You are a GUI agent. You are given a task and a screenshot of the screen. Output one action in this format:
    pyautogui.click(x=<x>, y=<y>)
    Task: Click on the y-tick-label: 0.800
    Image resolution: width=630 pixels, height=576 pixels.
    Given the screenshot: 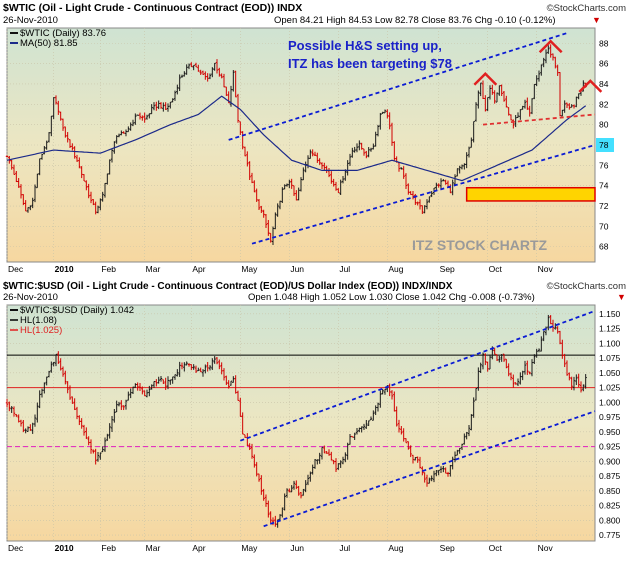 What is the action you would take?
    pyautogui.click(x=610, y=520)
    